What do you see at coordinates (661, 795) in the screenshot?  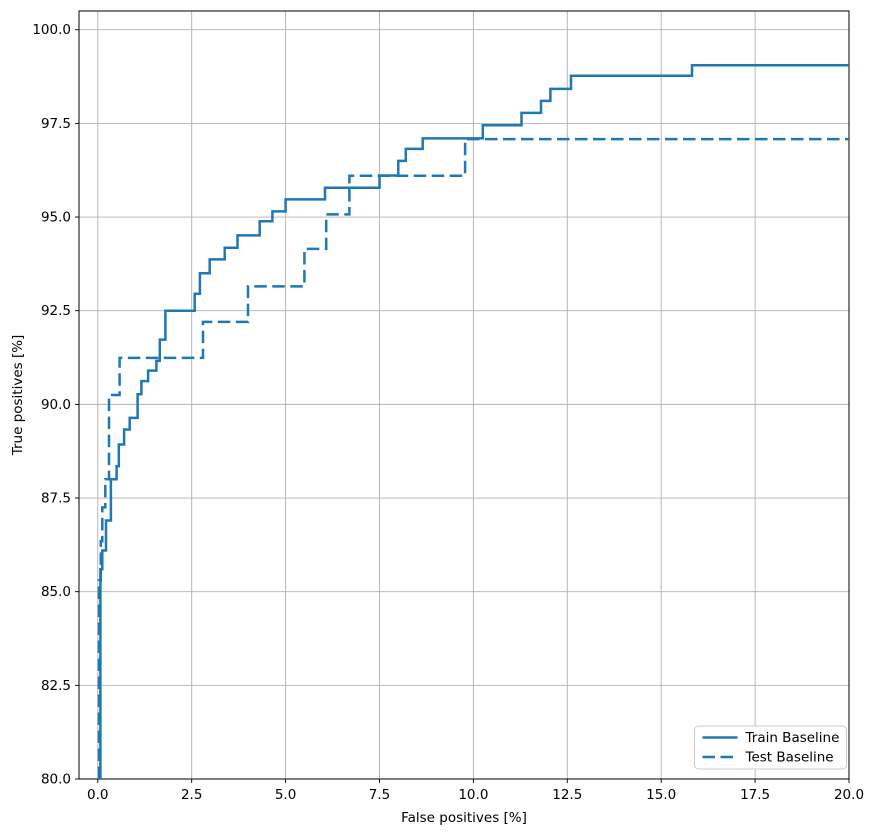 I see `x-tick-label: 15.0` at bounding box center [661, 795].